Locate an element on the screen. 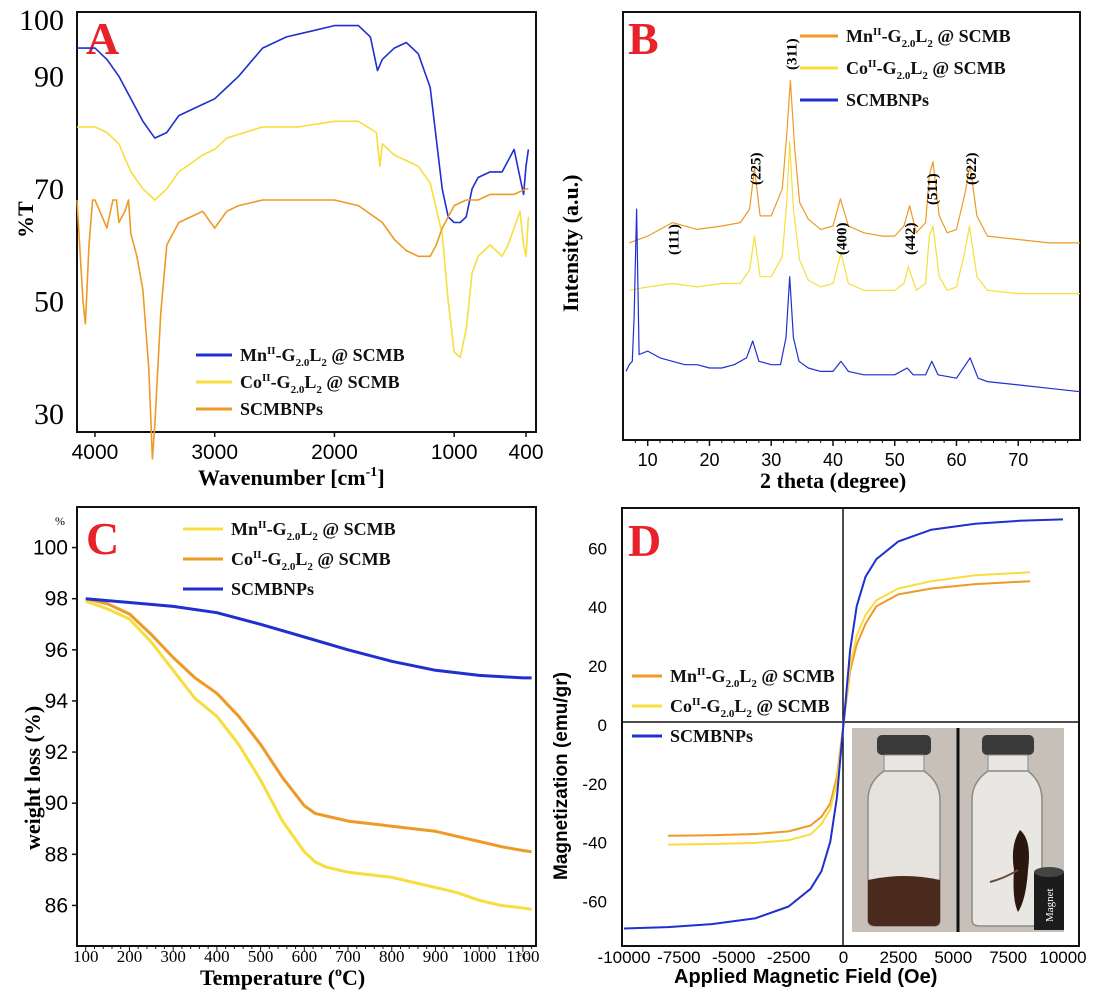 Image resolution: width=1094 pixels, height=990 pixels. x-tick-label: 500 is located at coordinates (261, 956).